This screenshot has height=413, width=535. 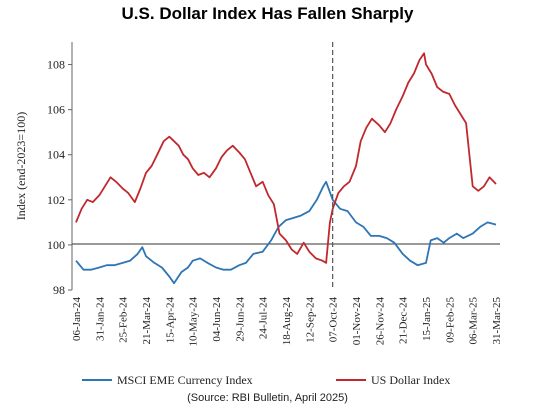 I want to click on x-tick-label: 09-Feb-25, so click(x=450, y=320).